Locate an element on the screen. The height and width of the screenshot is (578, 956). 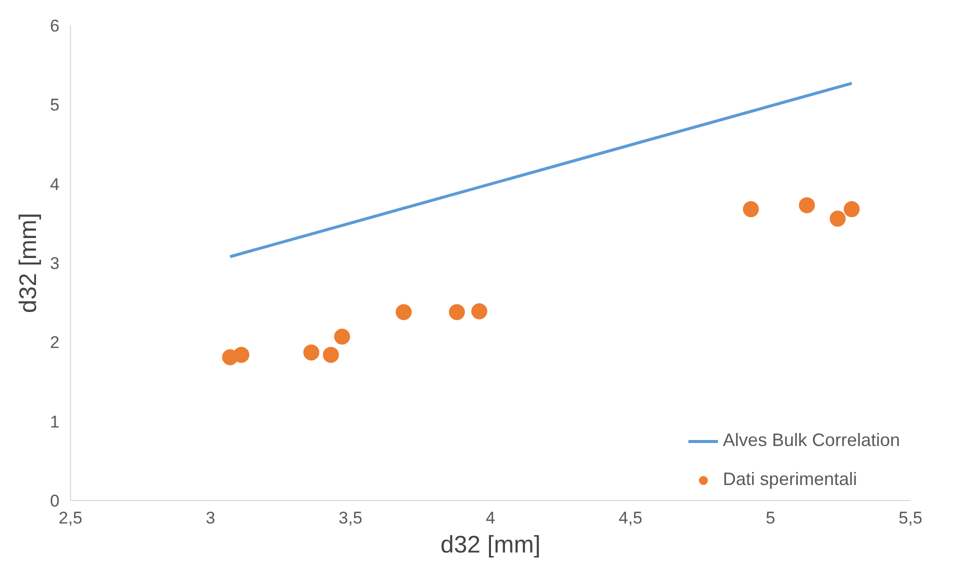
y-tick-label: 6 is located at coordinates (55, 26).